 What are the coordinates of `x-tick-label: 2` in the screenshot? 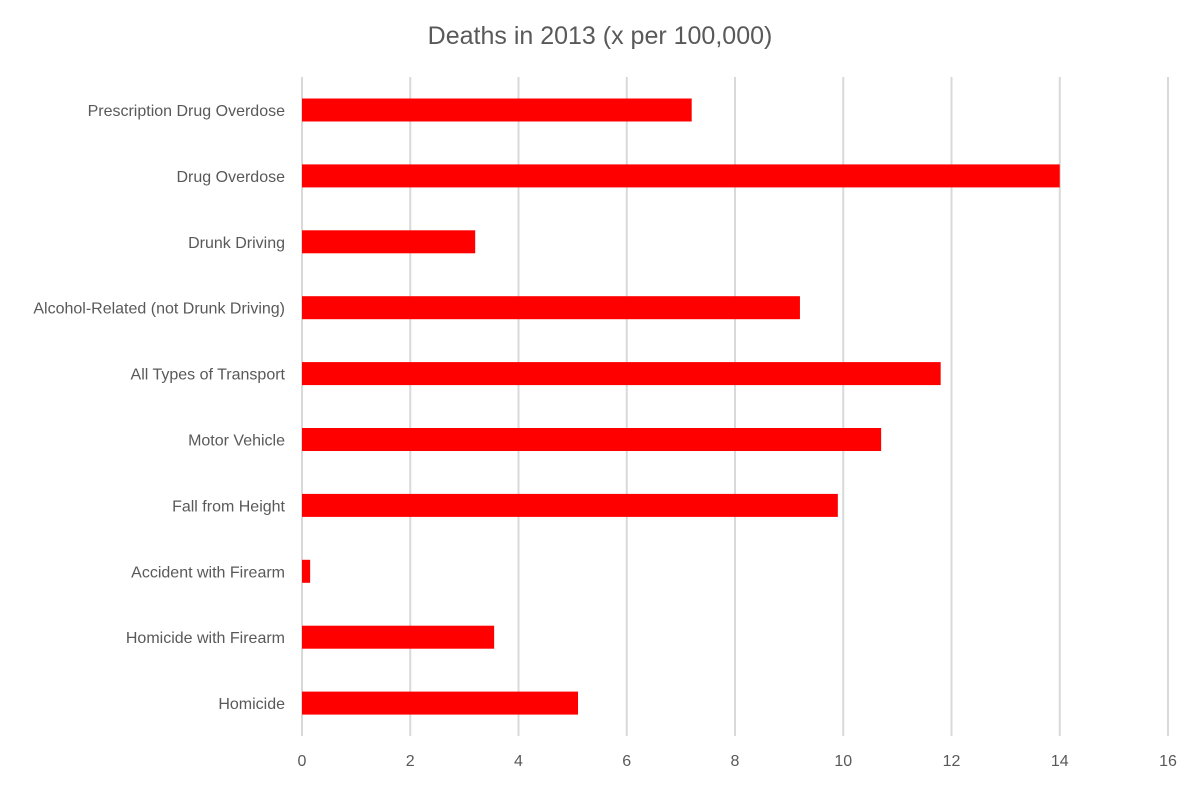 It's located at (410, 761).